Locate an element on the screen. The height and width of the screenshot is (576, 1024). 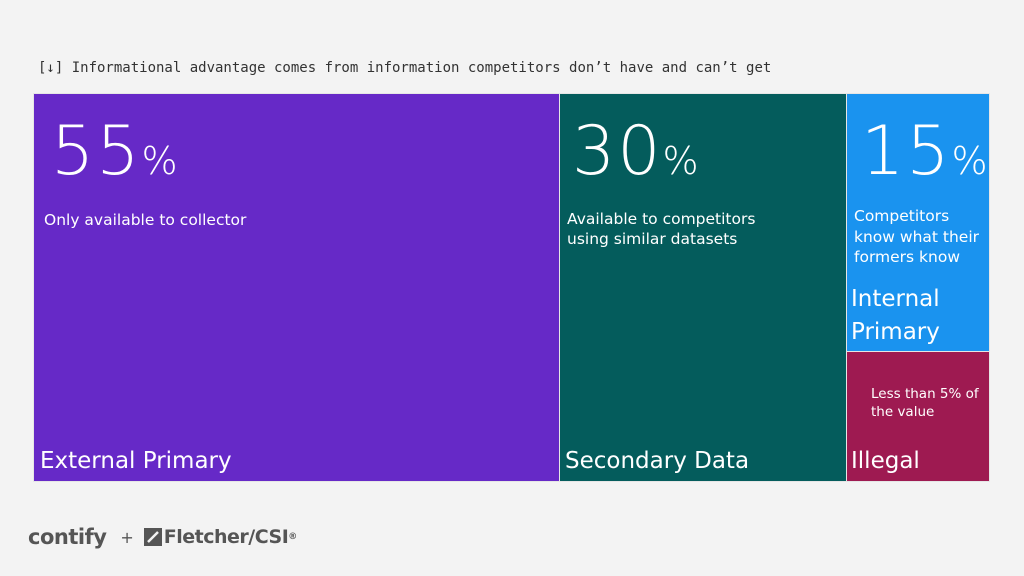
internal-description: Competitors know what their formers know is located at coordinates (916, 237).